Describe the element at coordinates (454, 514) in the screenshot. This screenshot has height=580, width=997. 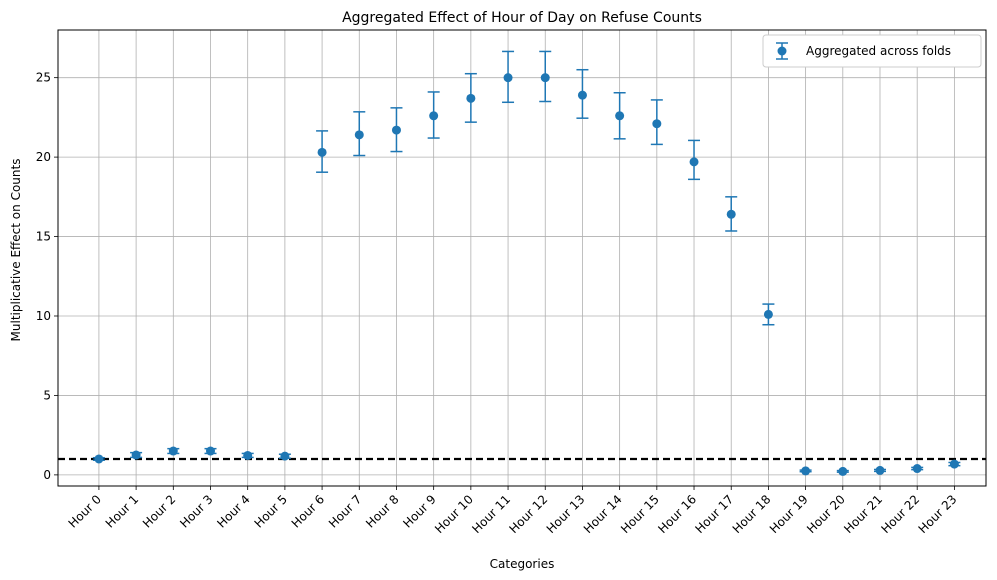
I see `x-tick-label: Hour 10` at that location.